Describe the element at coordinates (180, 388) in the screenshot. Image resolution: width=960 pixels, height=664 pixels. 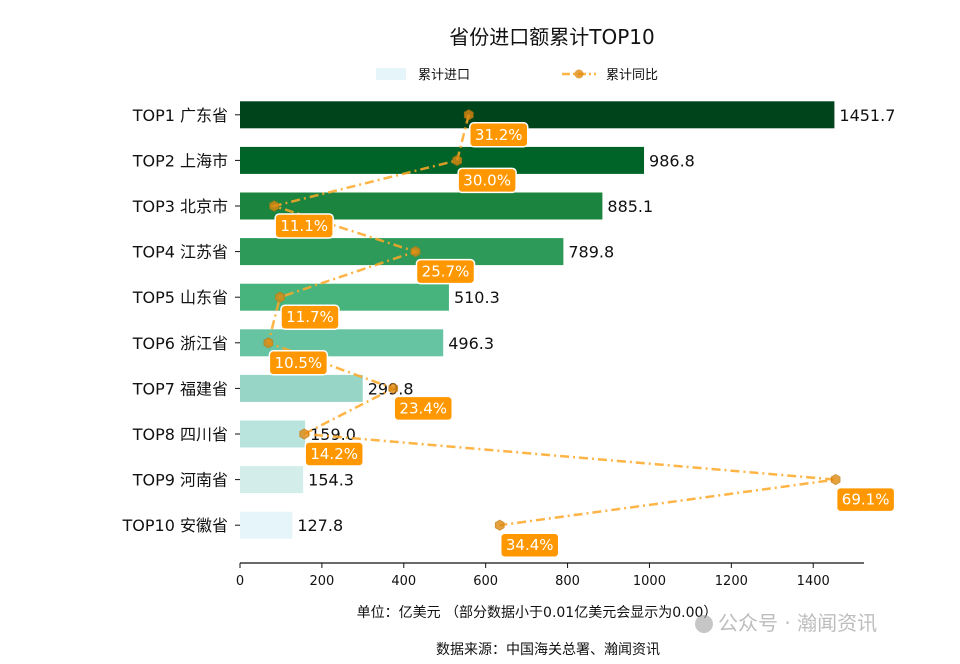
I see `category-label: TOP7 福建省` at that location.